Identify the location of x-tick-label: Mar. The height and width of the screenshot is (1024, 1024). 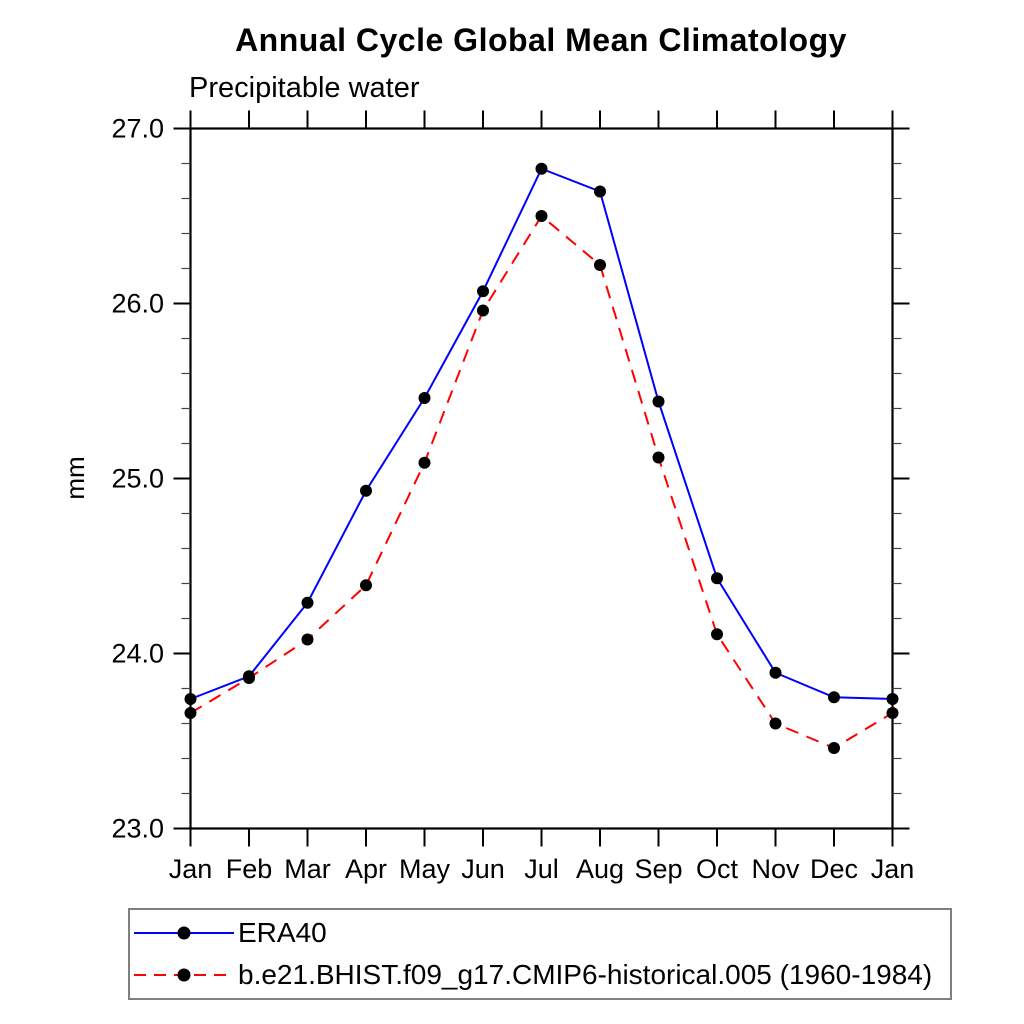
(307, 869).